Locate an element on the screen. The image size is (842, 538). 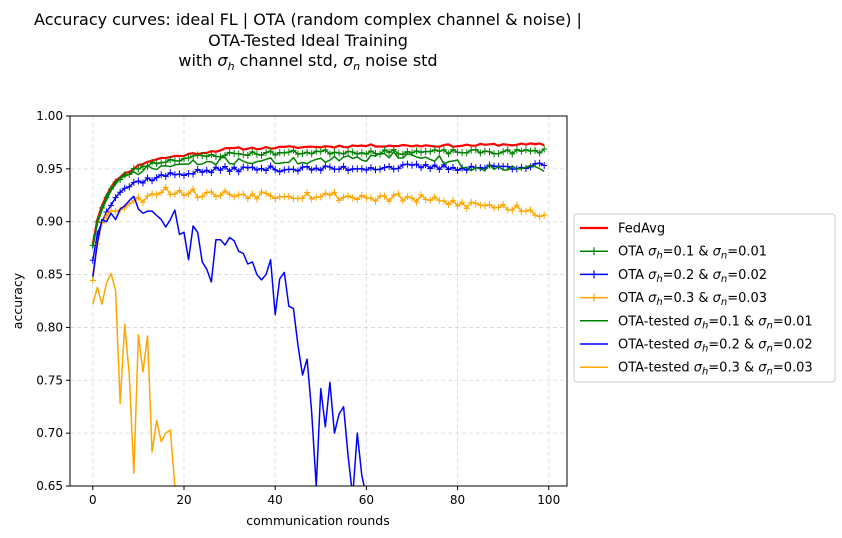
y-tick-label: 0.70 is located at coordinates (49, 433).